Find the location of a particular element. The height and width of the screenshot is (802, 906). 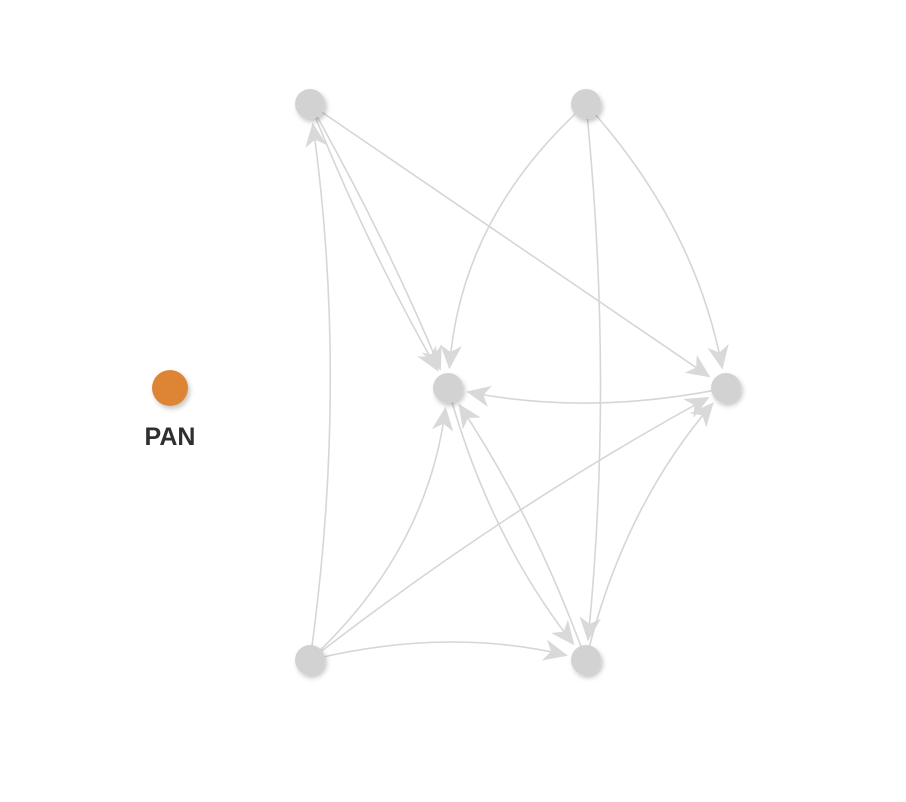

node-label: PAN is located at coordinates (170, 437).